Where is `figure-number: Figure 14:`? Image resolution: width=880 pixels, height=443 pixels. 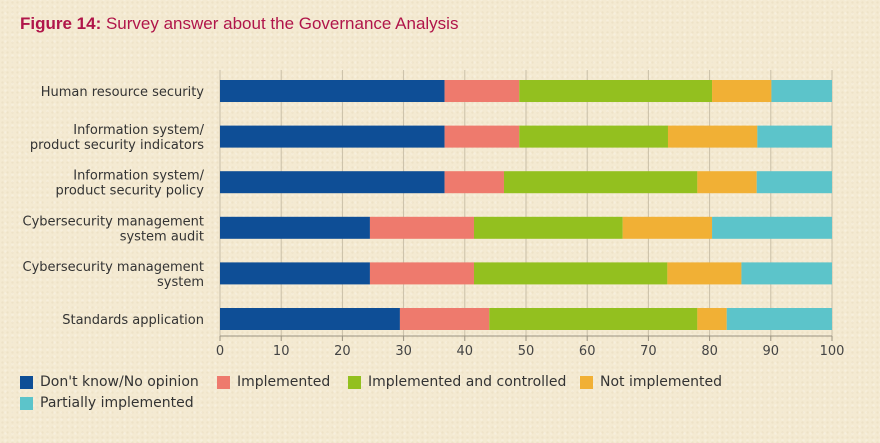
figure-number: Figure 14: is located at coordinates (61, 23).